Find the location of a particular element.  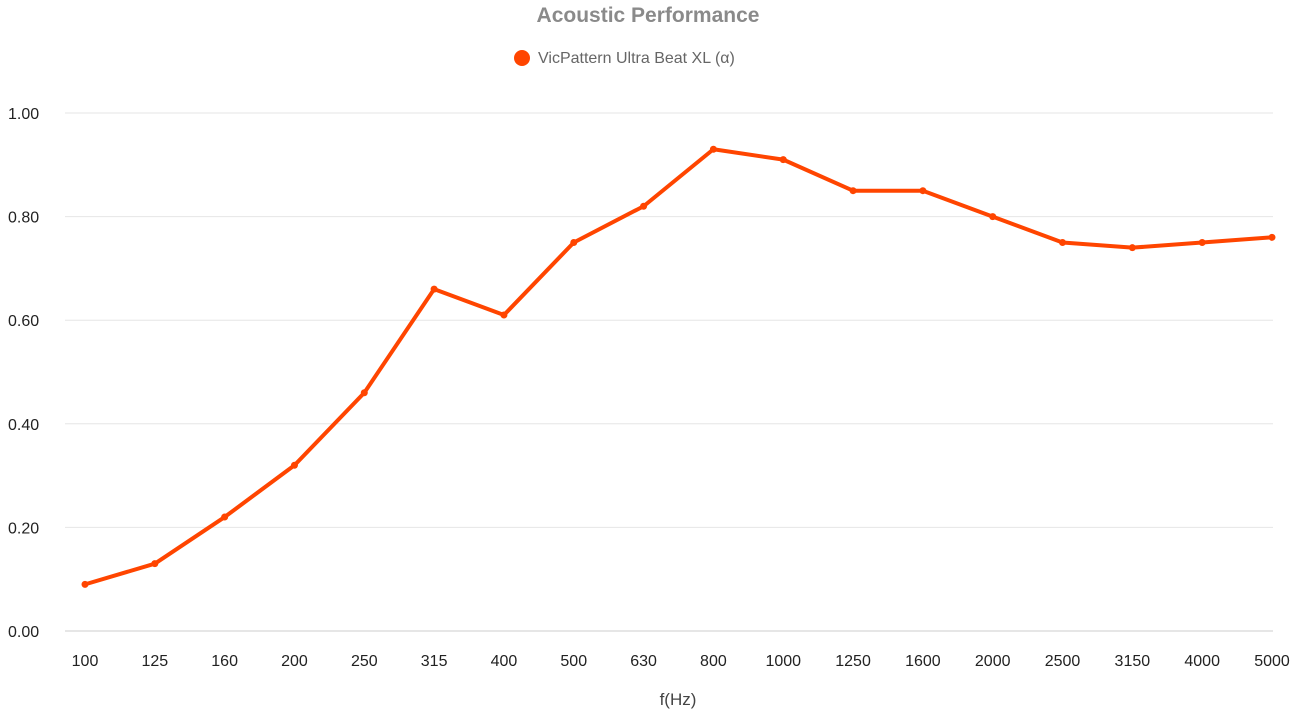

x-tick-label: 630 is located at coordinates (643, 661).